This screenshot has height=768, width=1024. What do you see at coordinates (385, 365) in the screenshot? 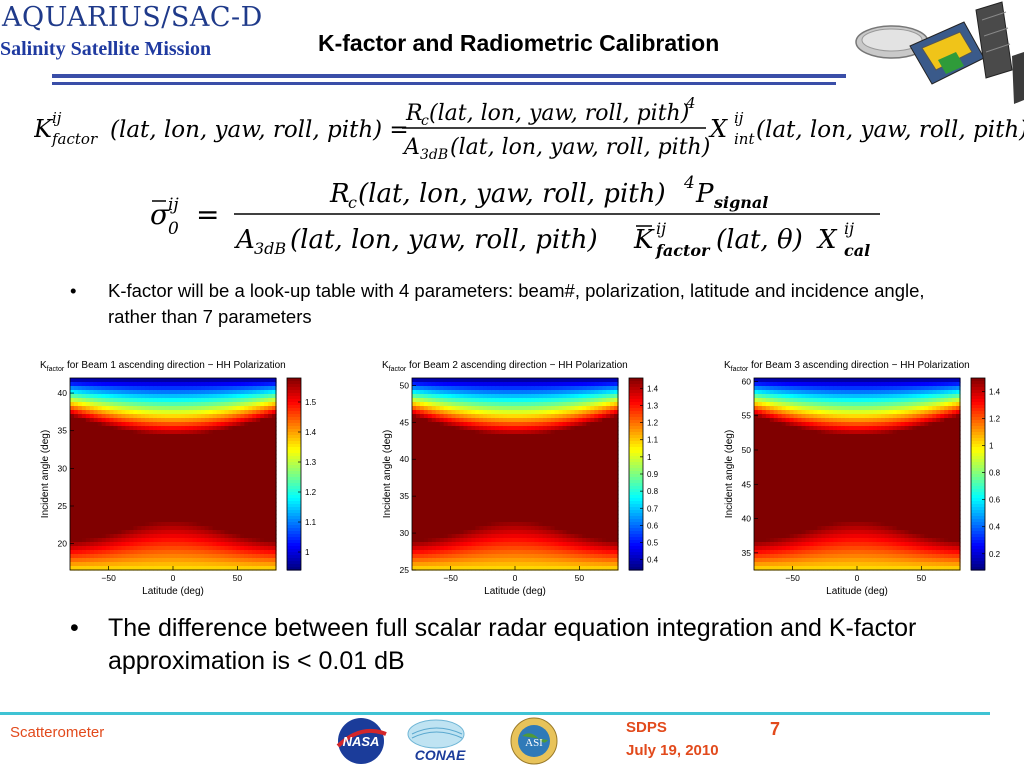
I see `chart-title-k: K` at bounding box center [385, 365].